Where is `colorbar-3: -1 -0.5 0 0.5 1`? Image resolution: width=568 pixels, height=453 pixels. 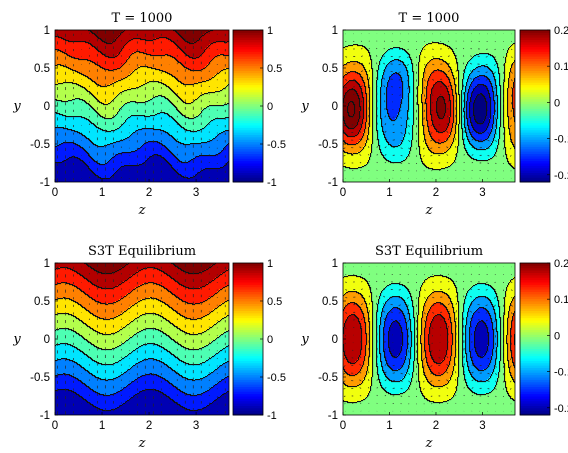 colorbar-3: -1 -0.5 0 0.5 1 is located at coordinates (259, 340).